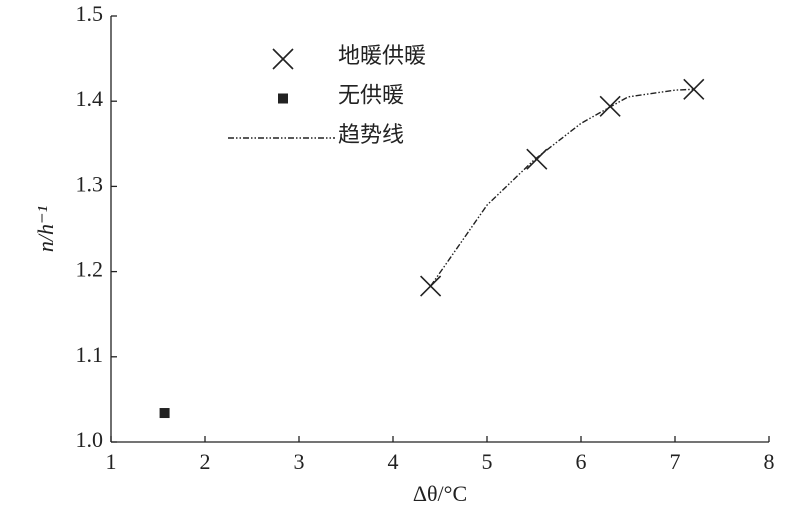 The height and width of the screenshot is (521, 800). I want to click on y-axis-label: n/h⁻¹, so click(45, 229).